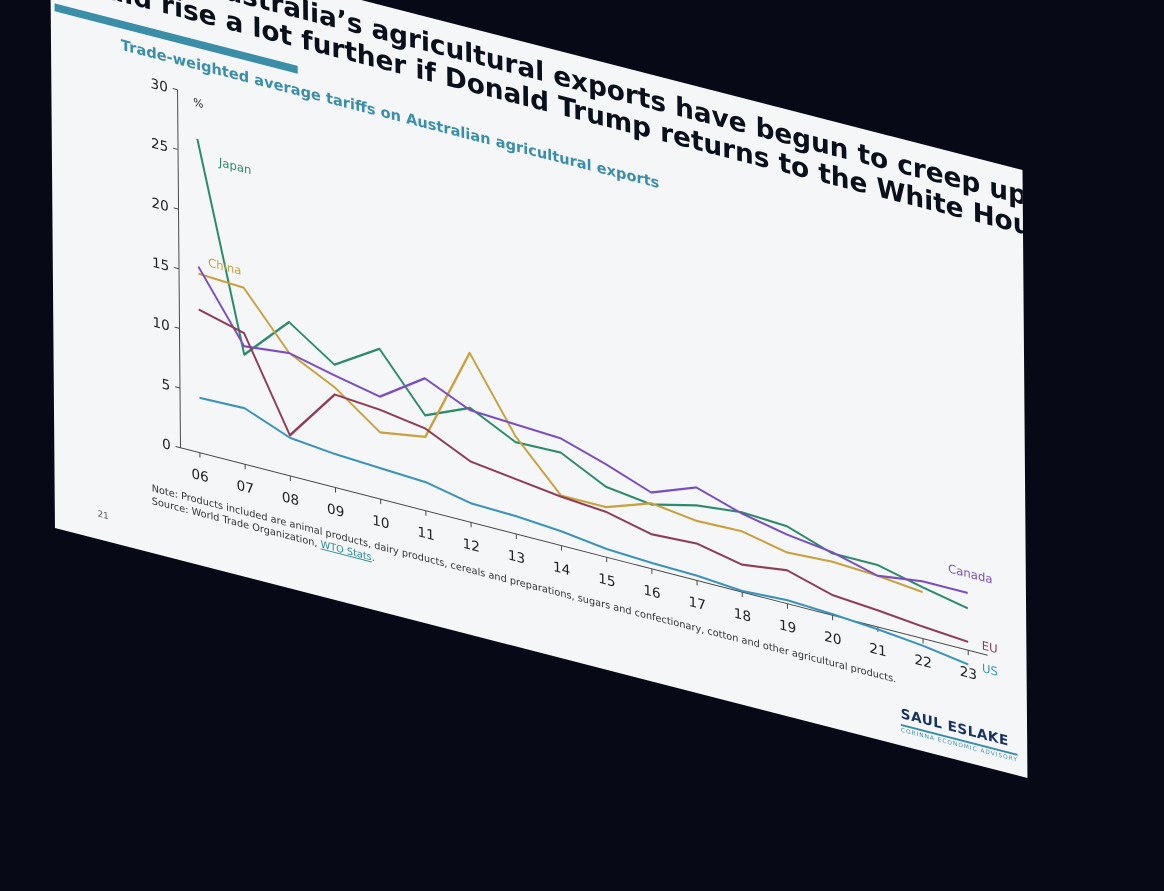 Image resolution: width=1164 pixels, height=891 pixels. I want to click on x-tick-label: 14, so click(562, 569).